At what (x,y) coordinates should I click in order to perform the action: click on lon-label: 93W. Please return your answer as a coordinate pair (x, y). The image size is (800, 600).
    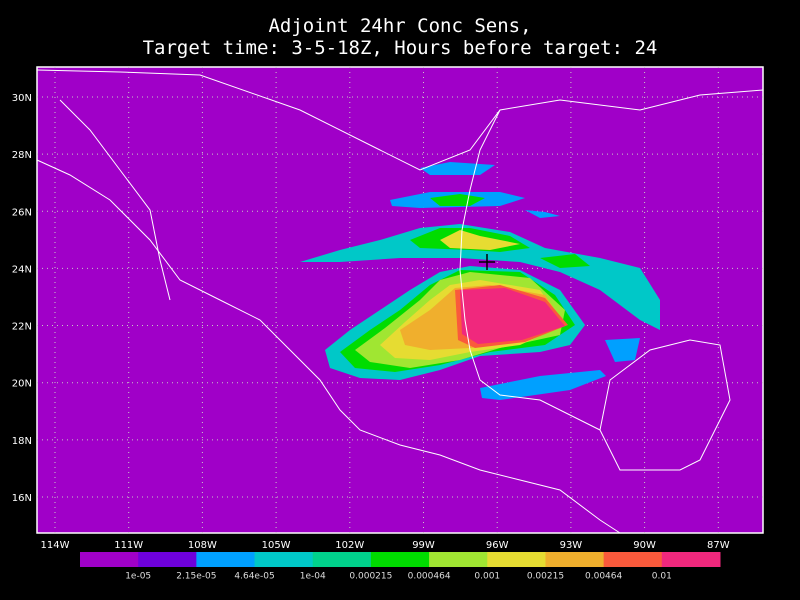
    Looking at the image, I should click on (571, 545).